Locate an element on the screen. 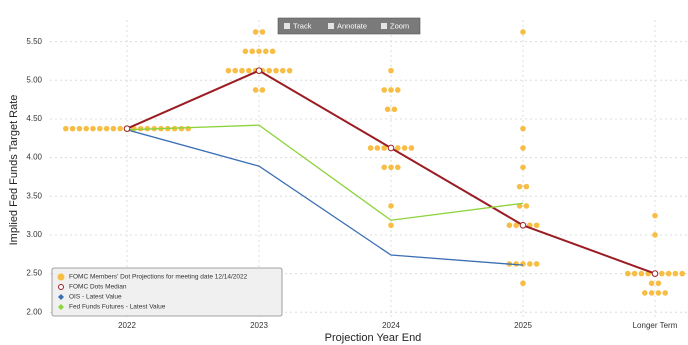 The height and width of the screenshot is (345, 688). toolbar-button: Annotate is located at coordinates (352, 25).